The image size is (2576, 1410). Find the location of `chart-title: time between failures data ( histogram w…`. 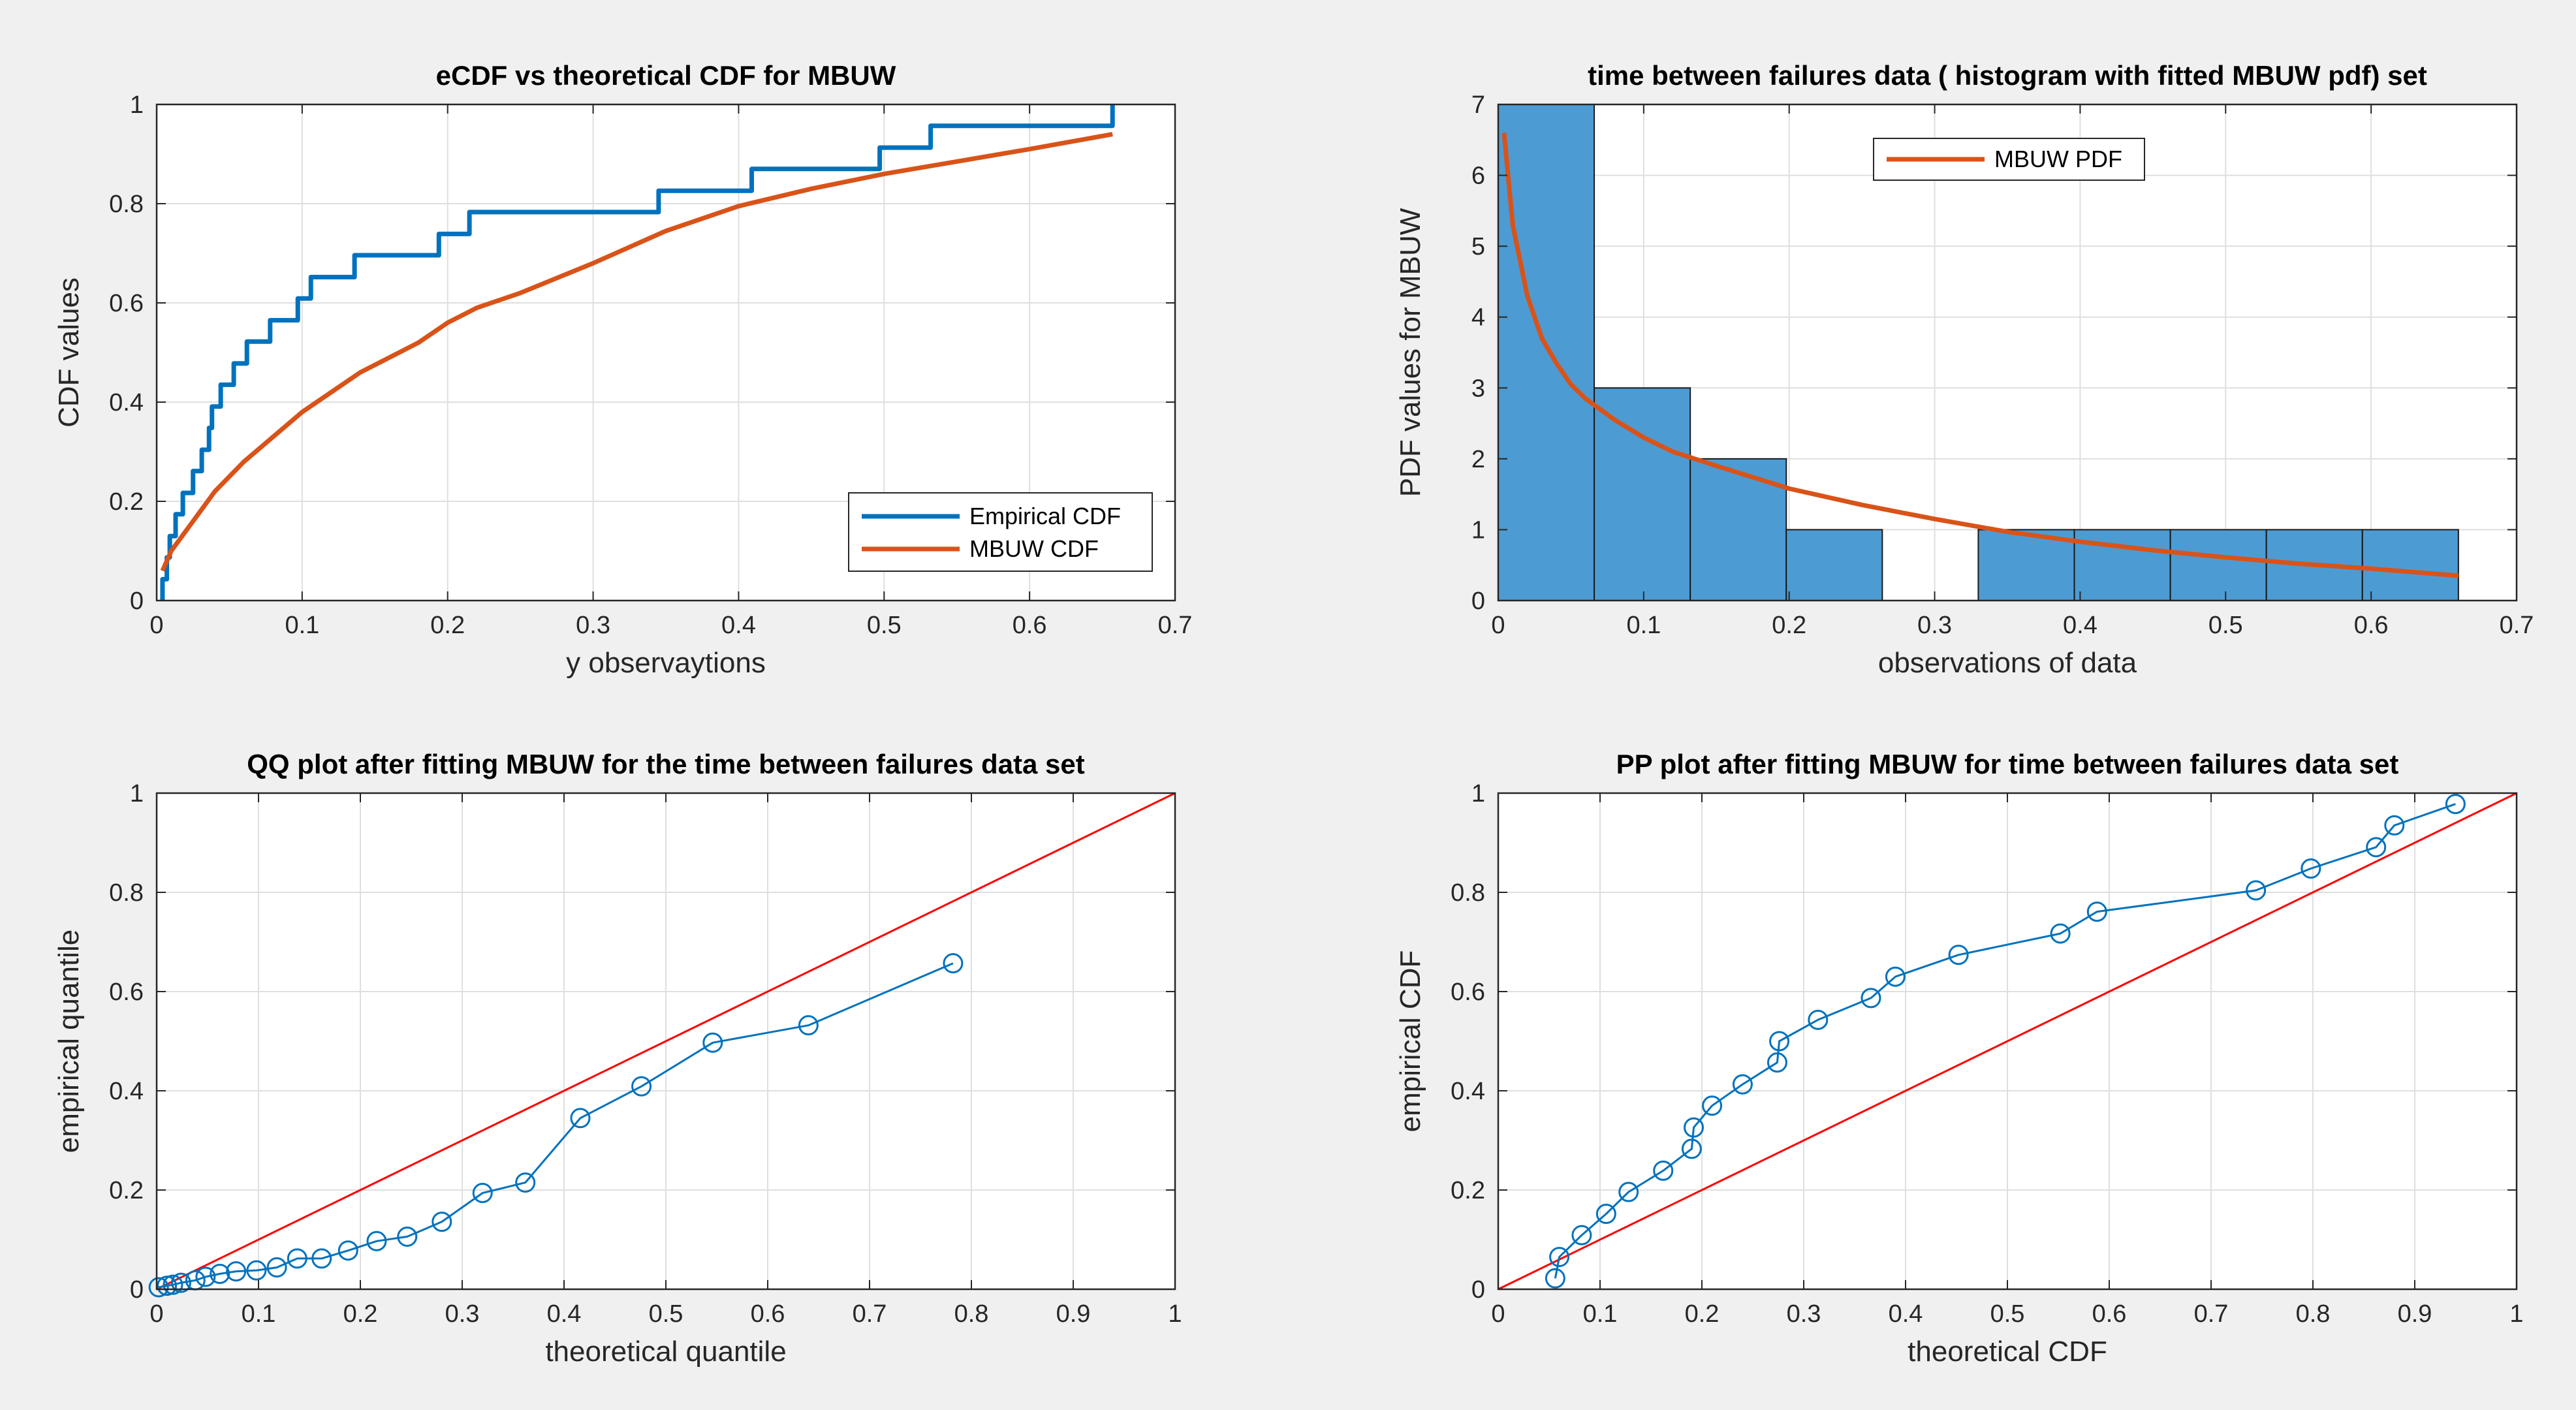

chart-title: time between failures data ( histogram w… is located at coordinates (2007, 75).